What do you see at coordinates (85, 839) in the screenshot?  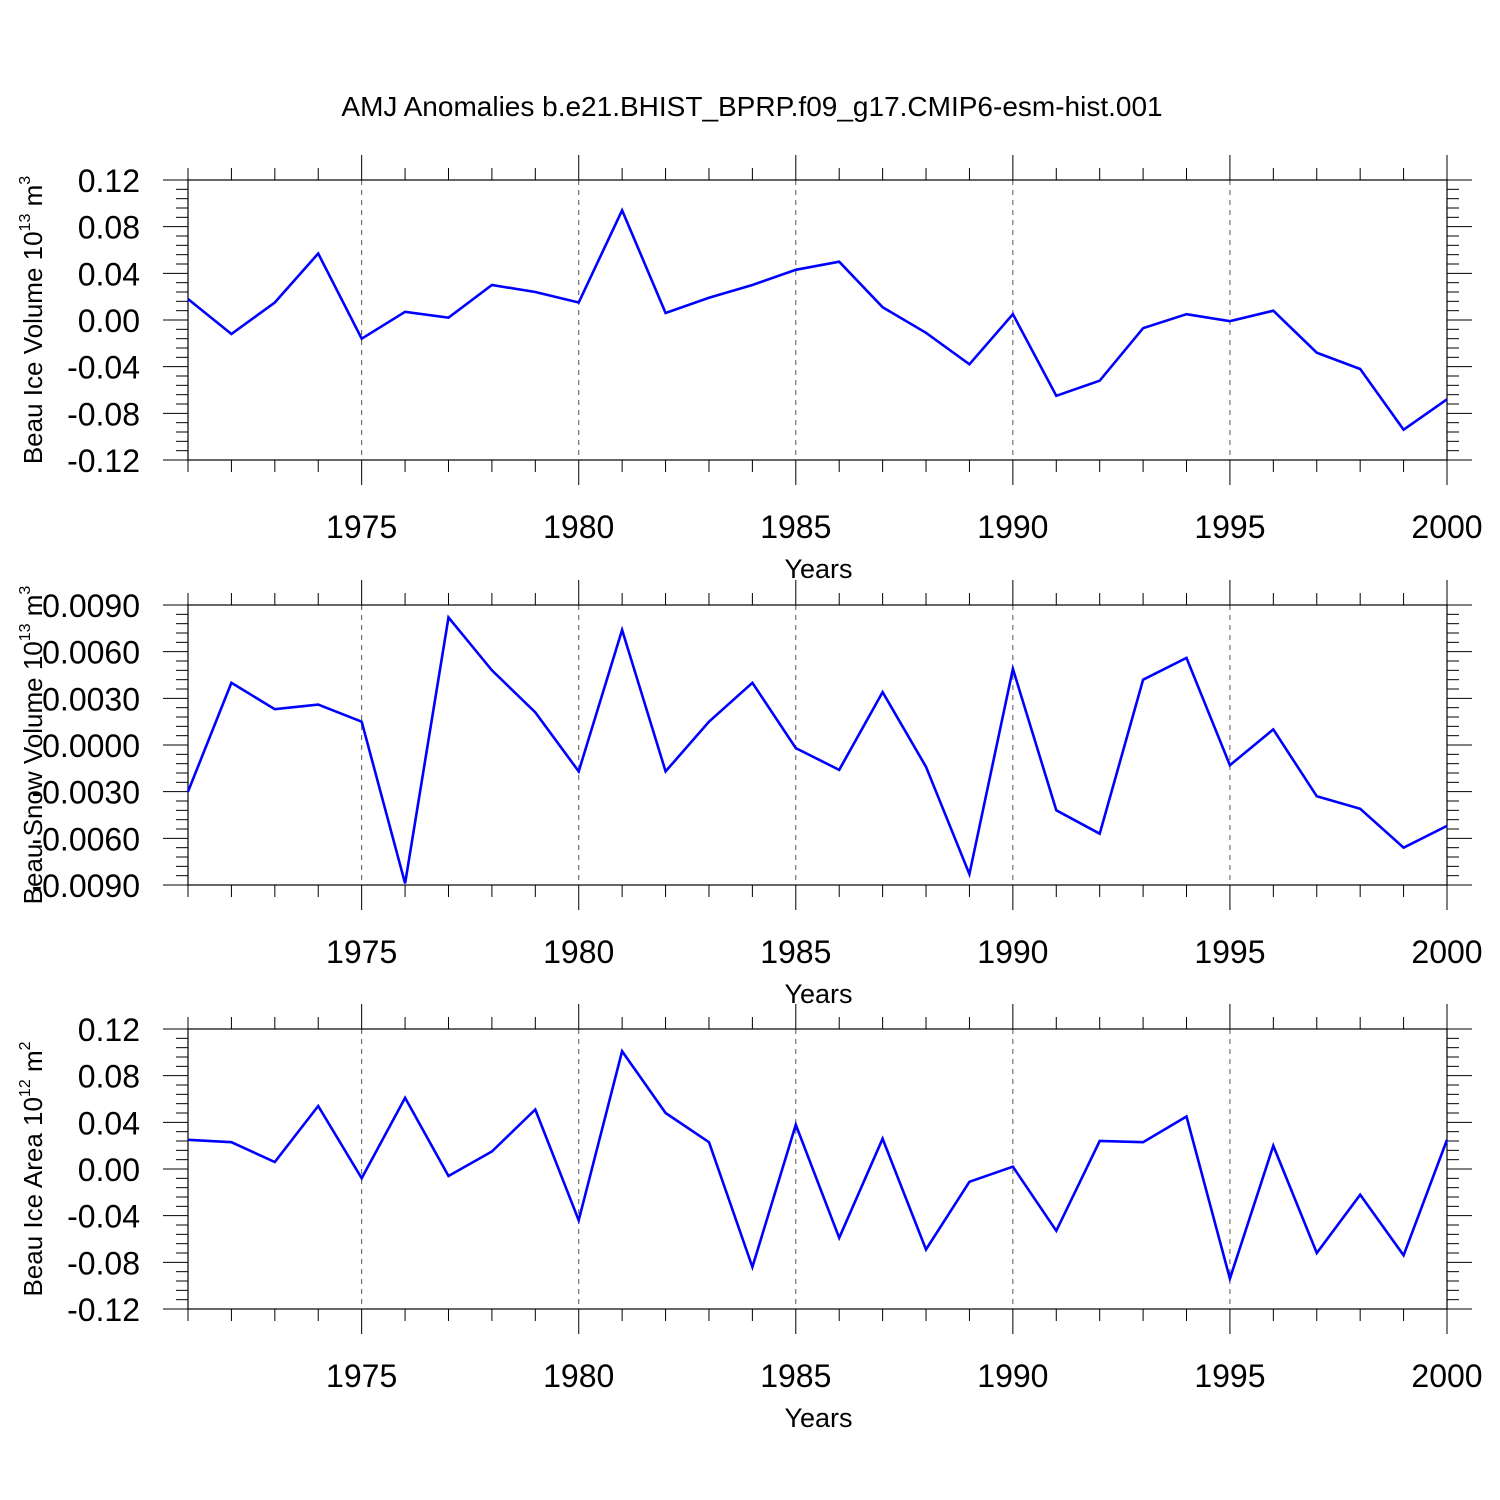 I see `y-tick-label: -0.0060` at bounding box center [85, 839].